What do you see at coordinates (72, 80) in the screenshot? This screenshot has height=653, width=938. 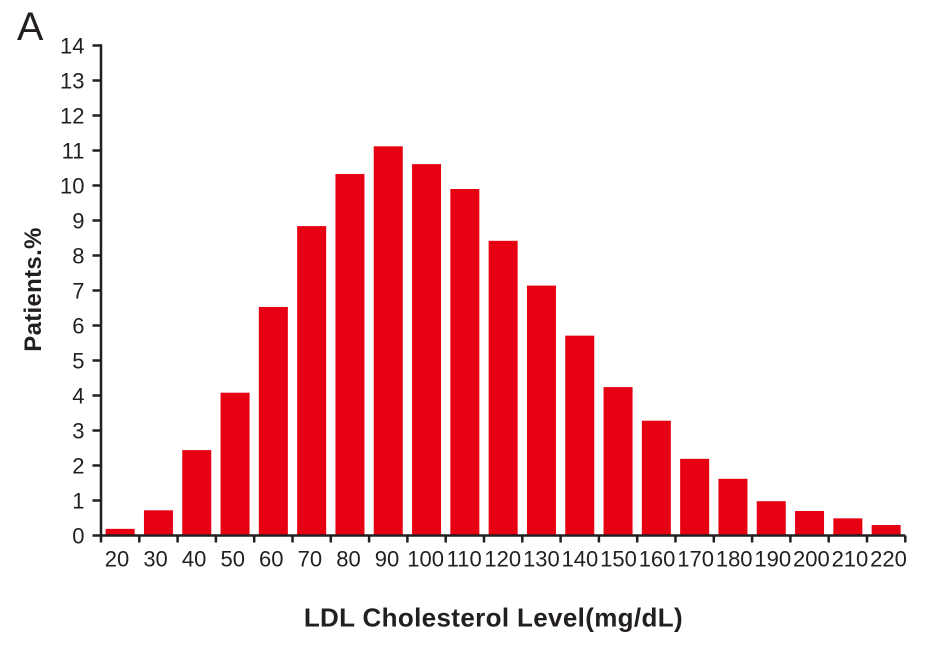 I see `svg-text: 13` at bounding box center [72, 80].